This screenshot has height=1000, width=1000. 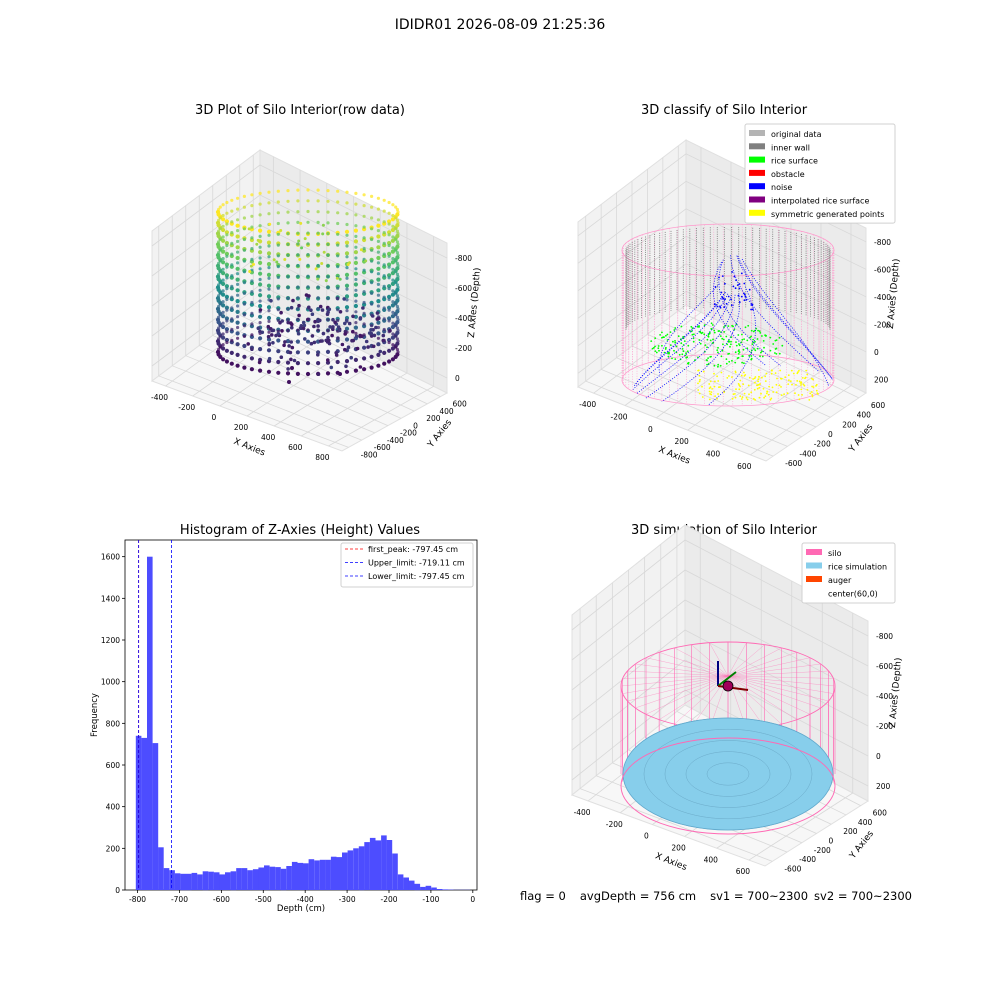 What do you see at coordinates (796, 134) in the screenshot?
I see `legend-label: original data` at bounding box center [796, 134].